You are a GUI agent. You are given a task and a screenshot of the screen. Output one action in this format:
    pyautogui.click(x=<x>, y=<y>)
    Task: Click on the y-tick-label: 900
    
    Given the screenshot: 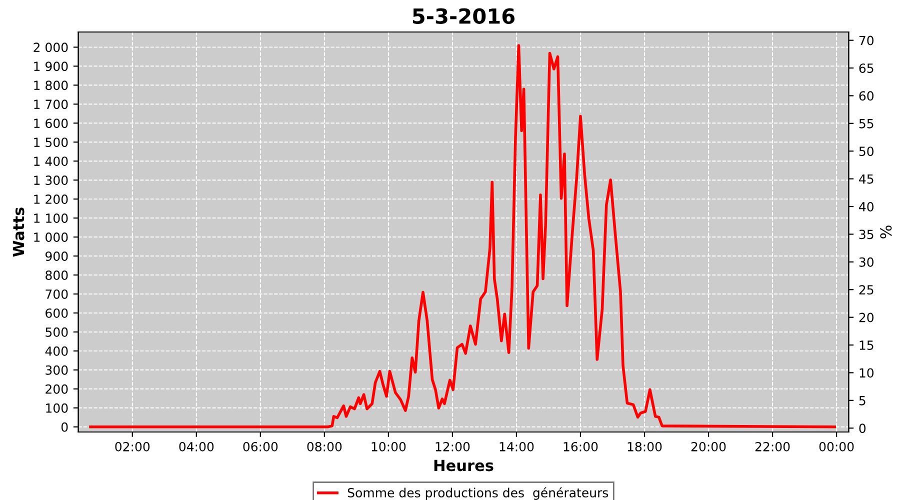 What is the action you would take?
    pyautogui.click(x=57, y=256)
    